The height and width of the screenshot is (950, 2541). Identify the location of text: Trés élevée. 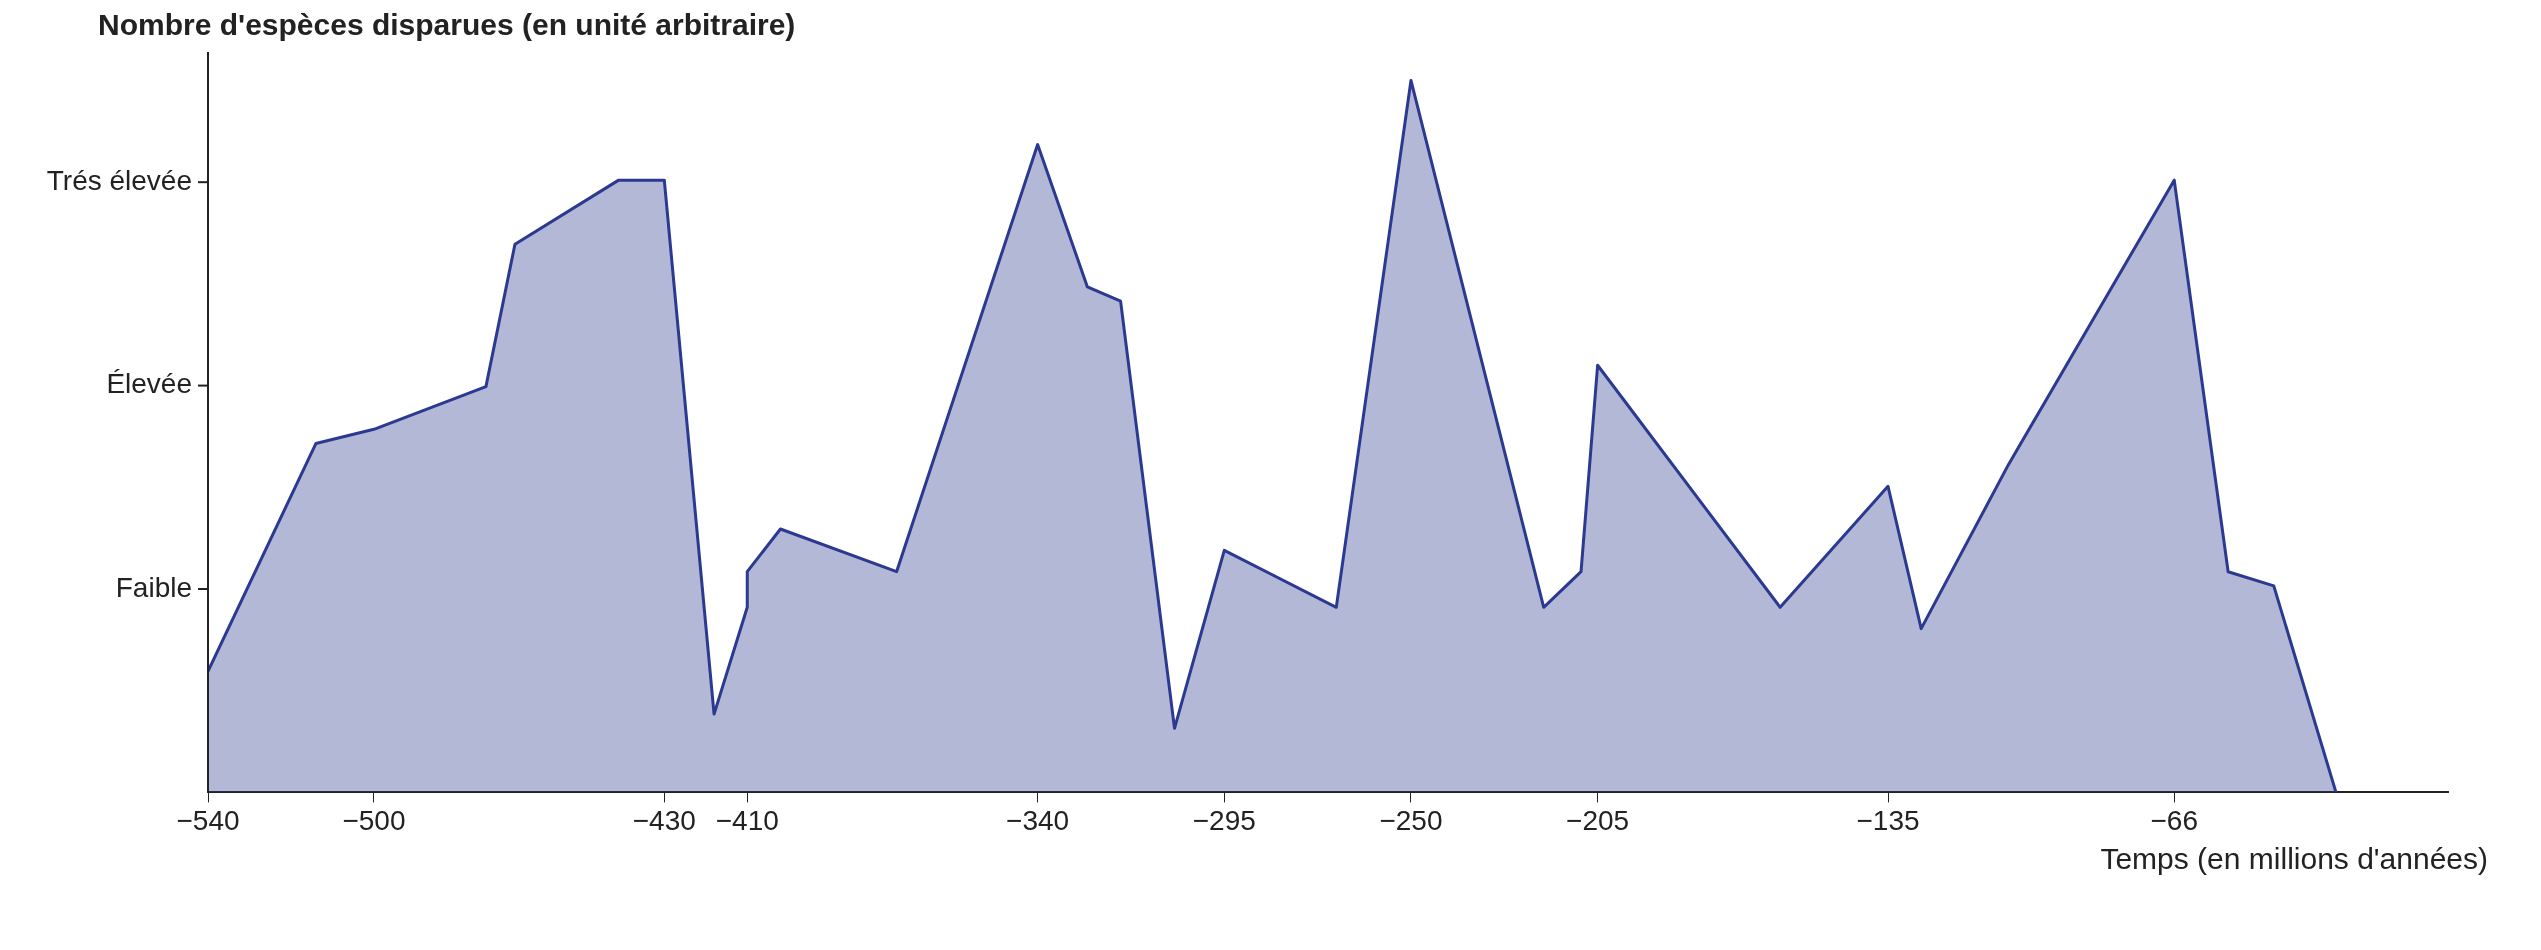
(119, 180).